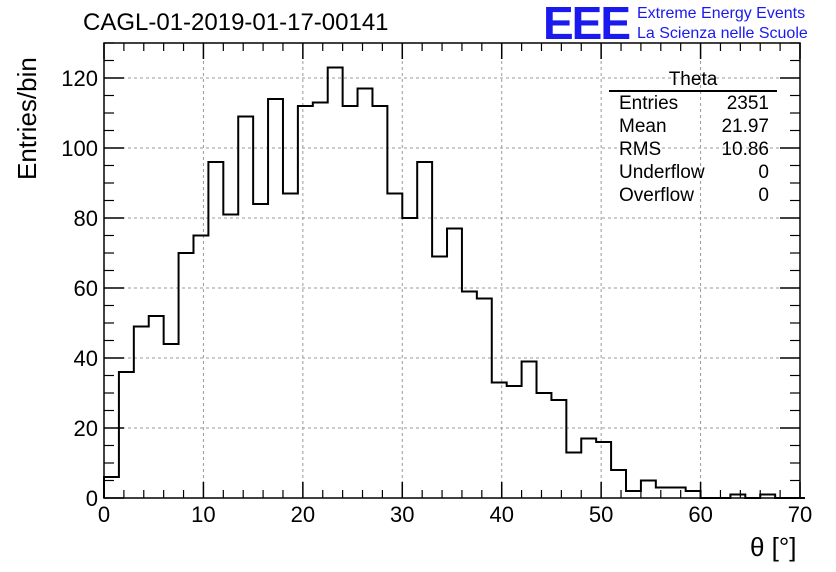  I want to click on x-axis-label: θ [°], so click(773, 547).